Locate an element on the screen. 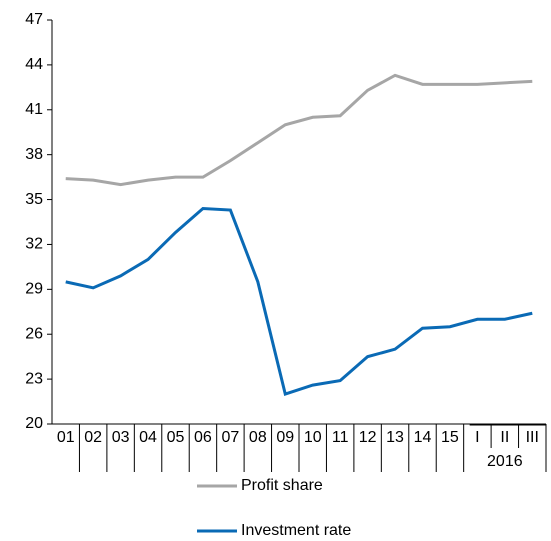  x-tick-label: 05 is located at coordinates (176, 437).